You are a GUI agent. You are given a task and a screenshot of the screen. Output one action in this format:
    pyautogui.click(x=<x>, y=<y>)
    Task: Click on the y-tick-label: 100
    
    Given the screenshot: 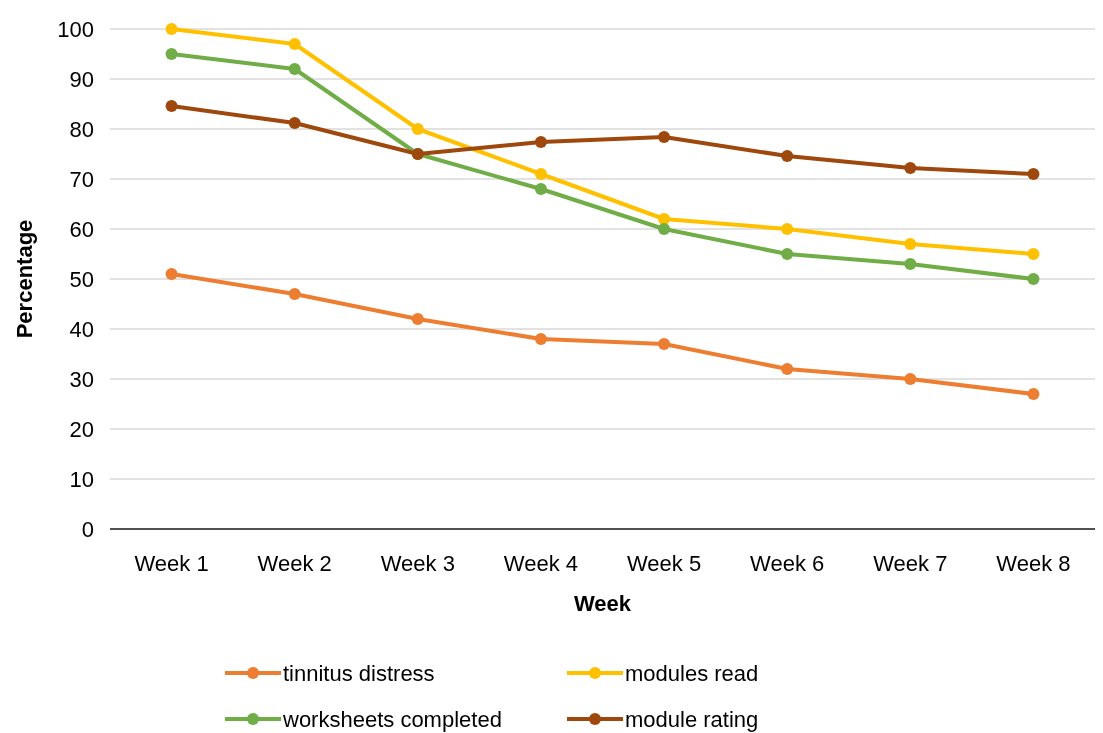 What is the action you would take?
    pyautogui.click(x=75, y=29)
    